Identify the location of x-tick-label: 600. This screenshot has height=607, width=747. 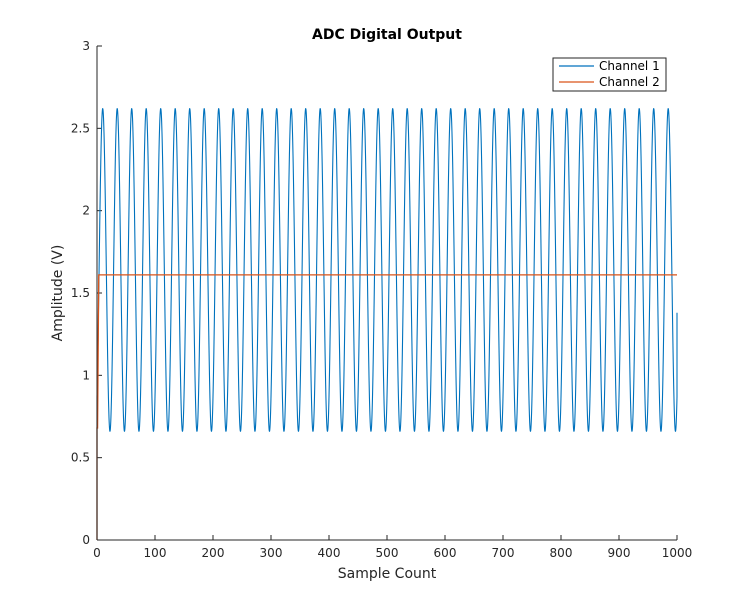
(445, 553).